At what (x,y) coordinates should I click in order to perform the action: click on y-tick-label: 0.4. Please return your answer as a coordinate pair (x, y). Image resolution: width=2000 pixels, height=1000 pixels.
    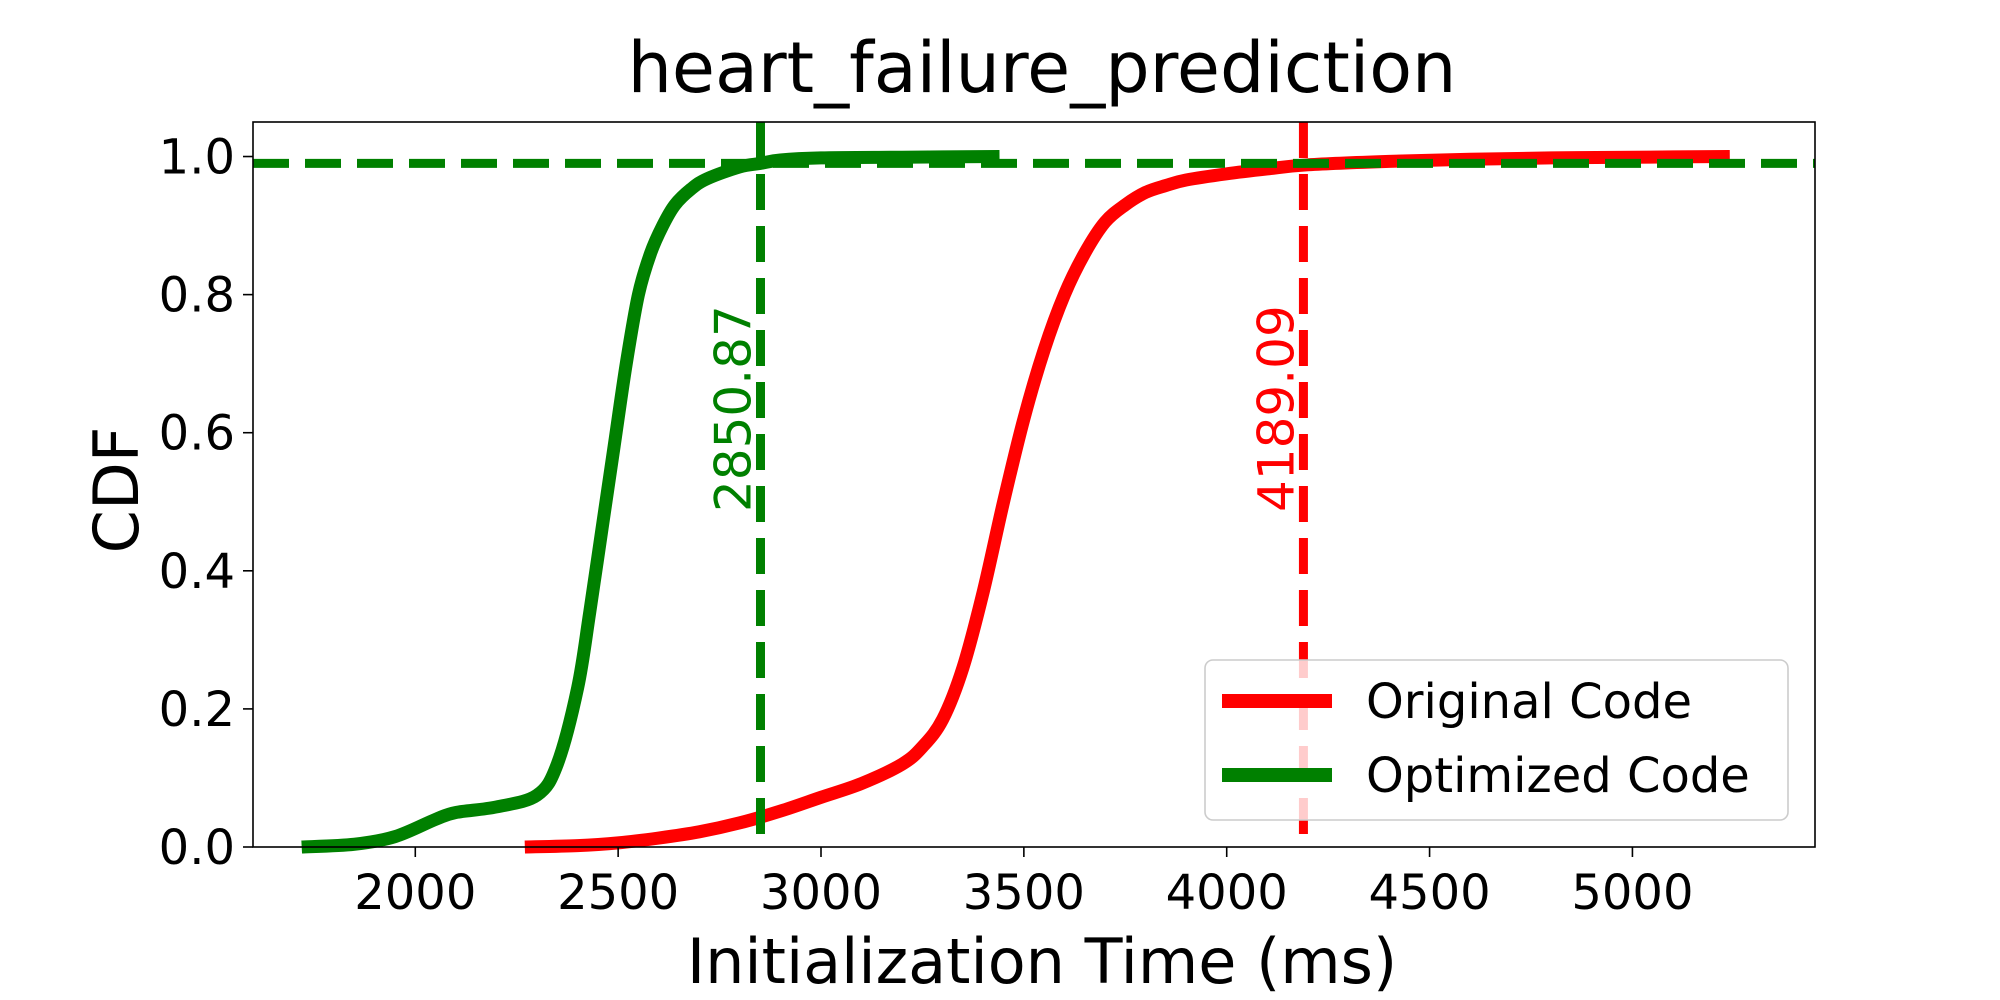
    Looking at the image, I should click on (197, 572).